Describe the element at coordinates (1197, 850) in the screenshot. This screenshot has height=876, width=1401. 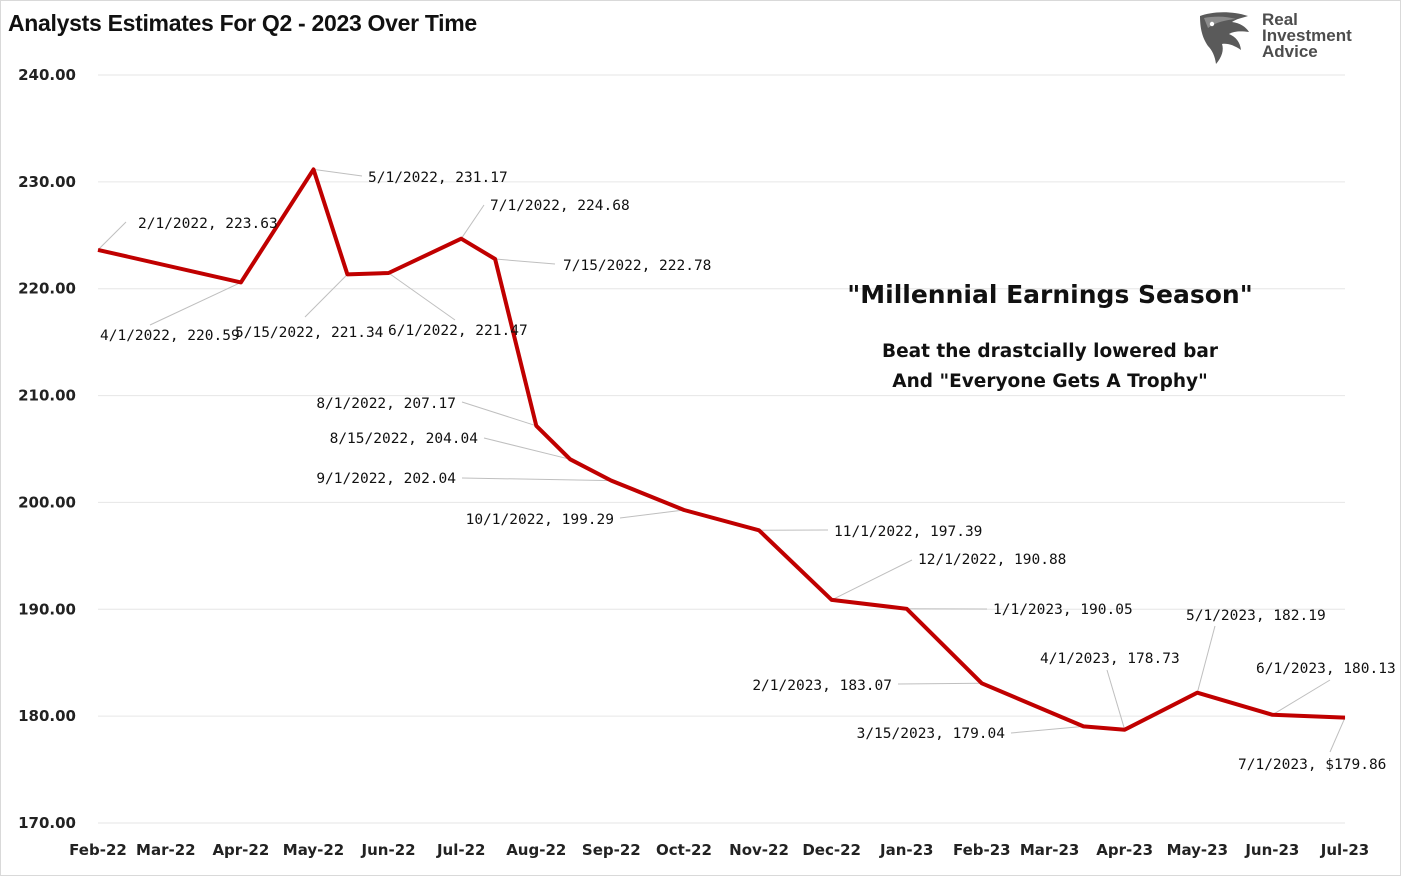
I see `x-tick-label: May-23` at that location.